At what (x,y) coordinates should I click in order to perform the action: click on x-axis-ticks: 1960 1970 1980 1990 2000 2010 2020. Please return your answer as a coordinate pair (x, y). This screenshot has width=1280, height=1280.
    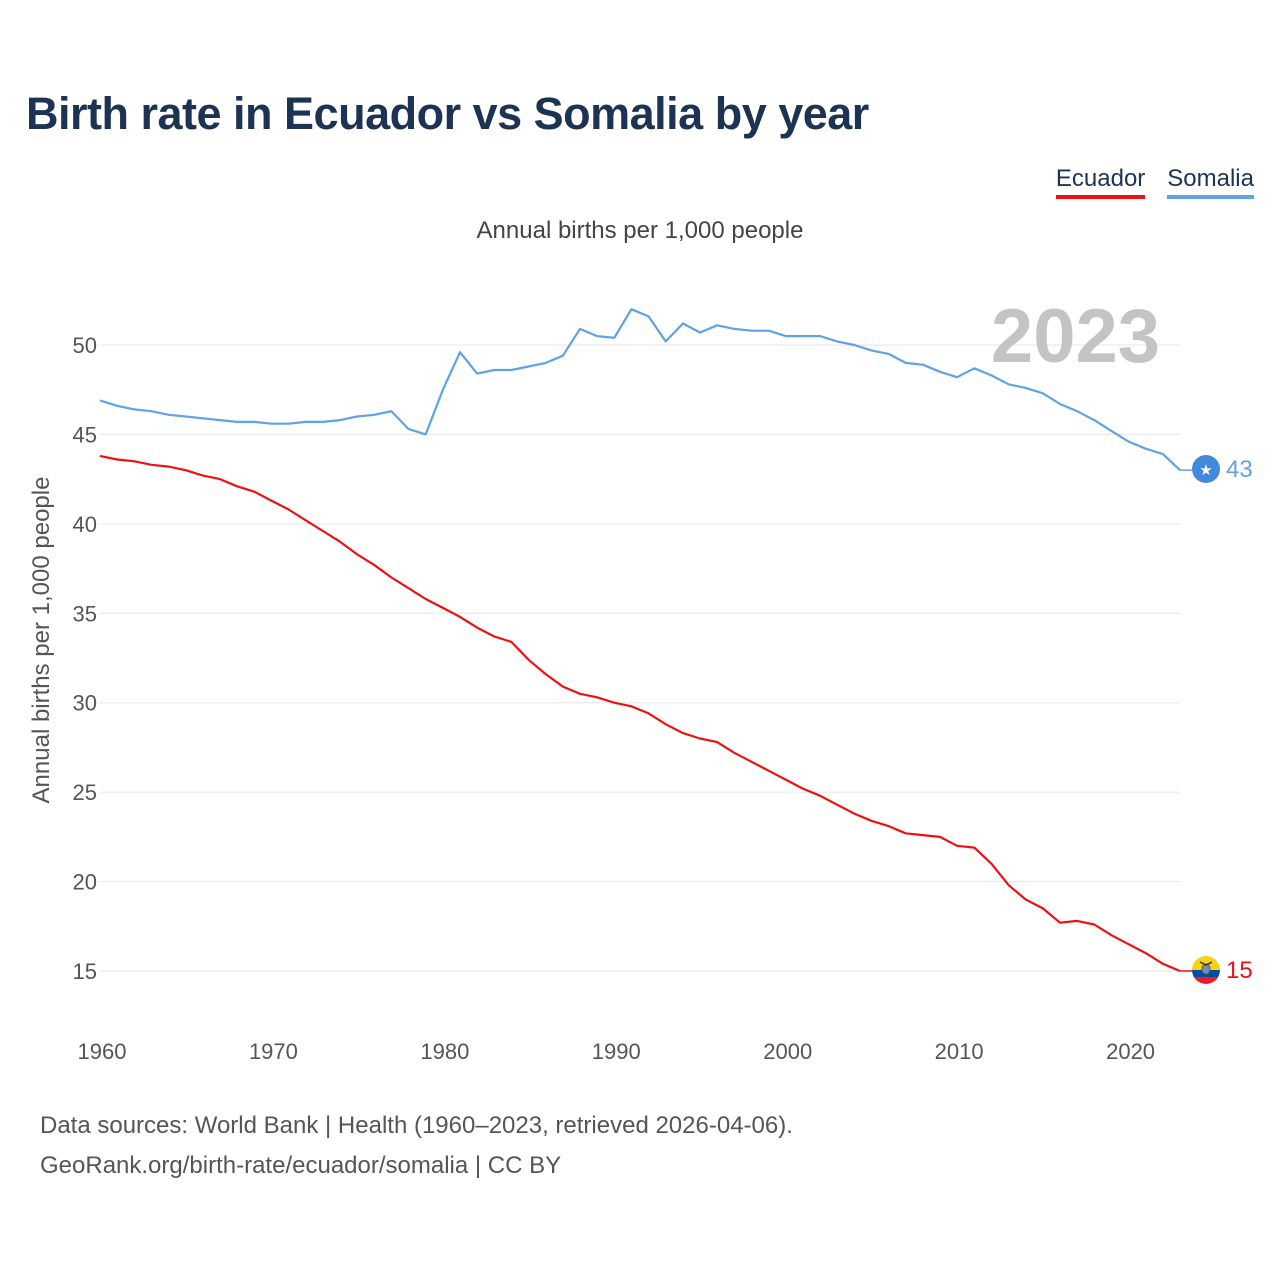
    Looking at the image, I should click on (617, 1051).